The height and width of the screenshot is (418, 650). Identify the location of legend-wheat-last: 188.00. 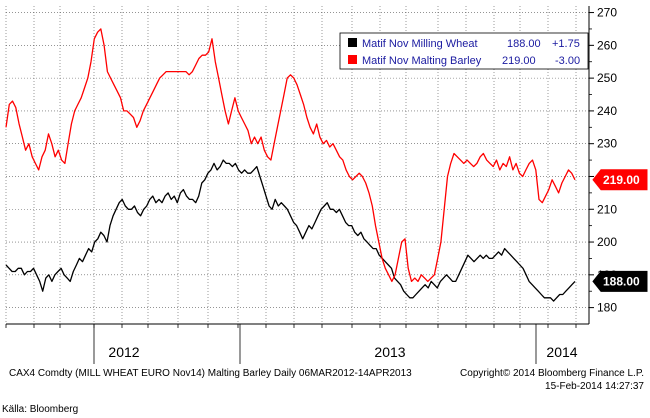
(524, 44).